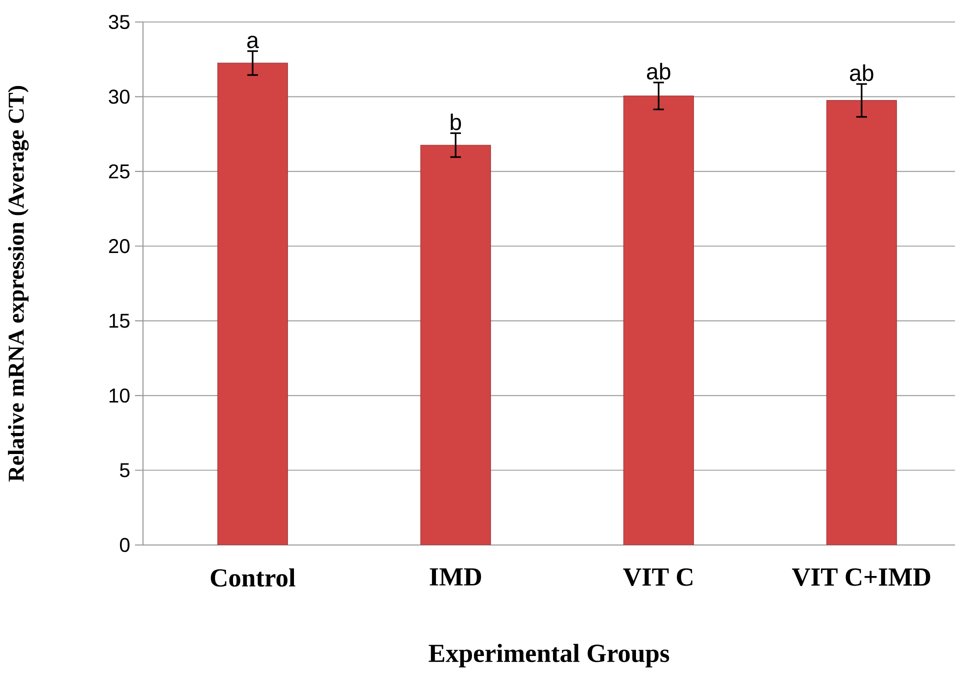 This screenshot has height=680, width=960. I want to click on y-tick-label: 0, so click(125, 545).